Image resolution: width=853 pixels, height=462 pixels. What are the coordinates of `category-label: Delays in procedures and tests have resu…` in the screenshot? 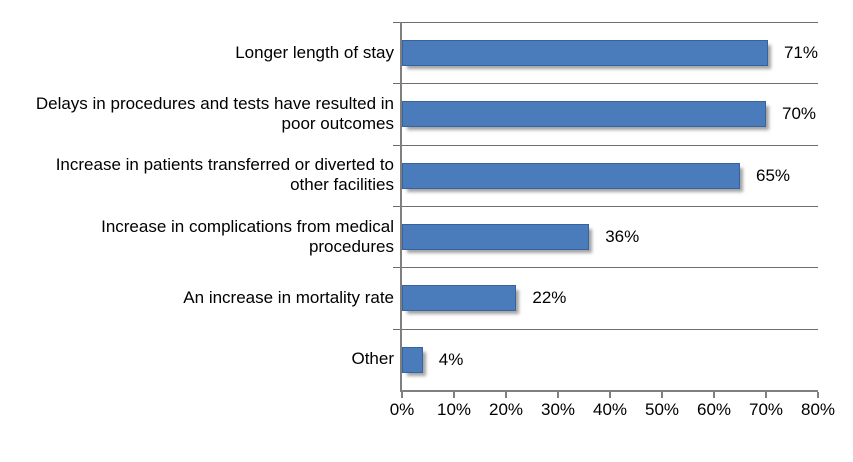 It's located at (214, 113).